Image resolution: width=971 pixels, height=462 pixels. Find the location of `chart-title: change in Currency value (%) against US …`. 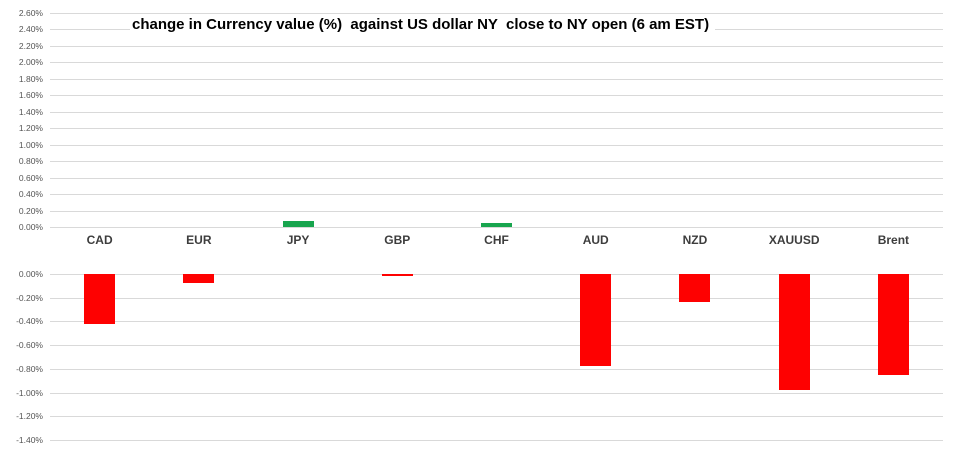

chart-title: change in Currency value (%) against US … is located at coordinates (423, 24).